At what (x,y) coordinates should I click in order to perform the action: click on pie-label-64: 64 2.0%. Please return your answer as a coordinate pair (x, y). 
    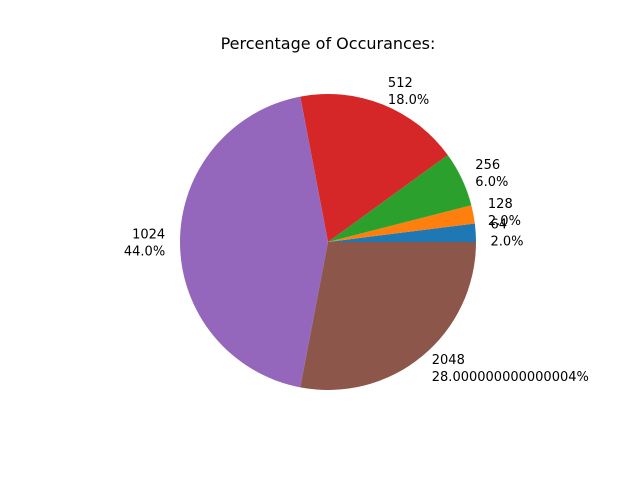
    Looking at the image, I should click on (506, 233).